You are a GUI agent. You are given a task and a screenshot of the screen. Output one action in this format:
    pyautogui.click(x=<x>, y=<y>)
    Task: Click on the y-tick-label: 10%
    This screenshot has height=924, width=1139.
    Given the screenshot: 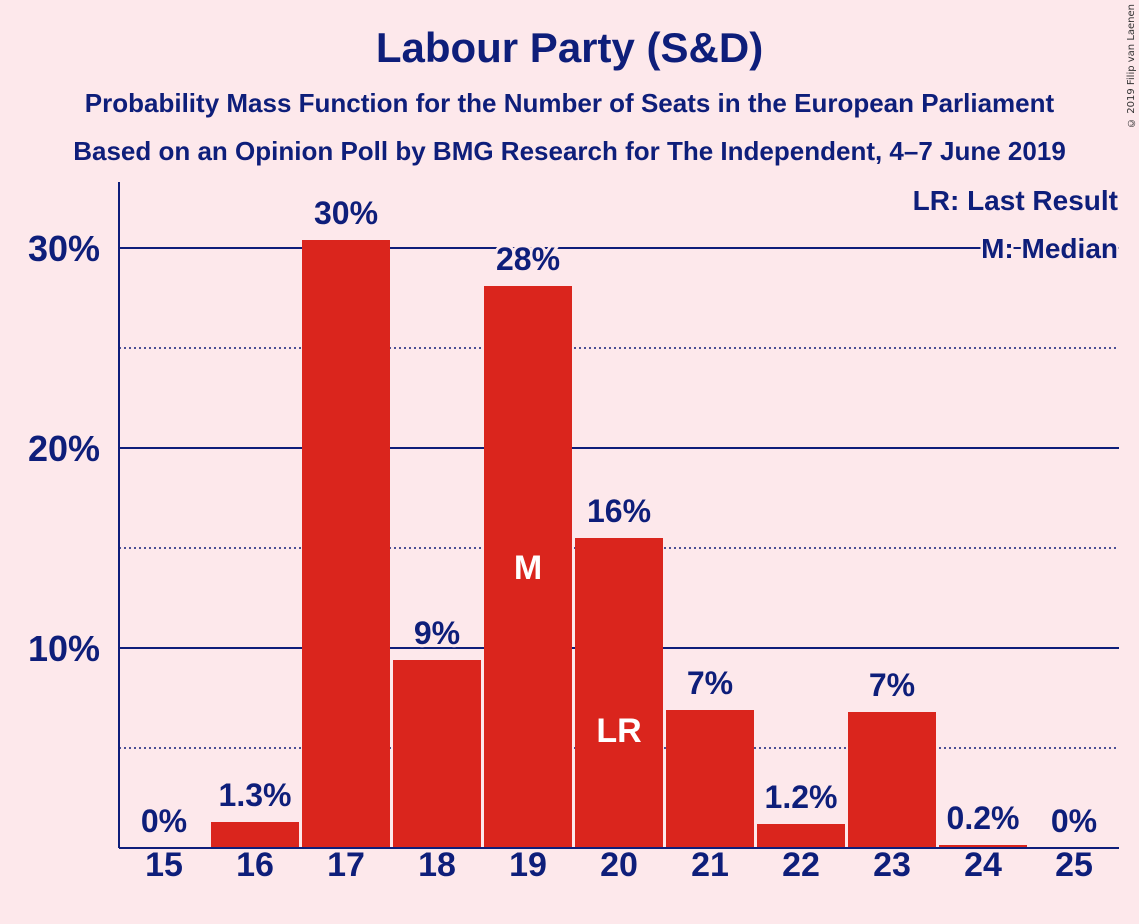 What is the action you would take?
    pyautogui.click(x=64, y=648)
    